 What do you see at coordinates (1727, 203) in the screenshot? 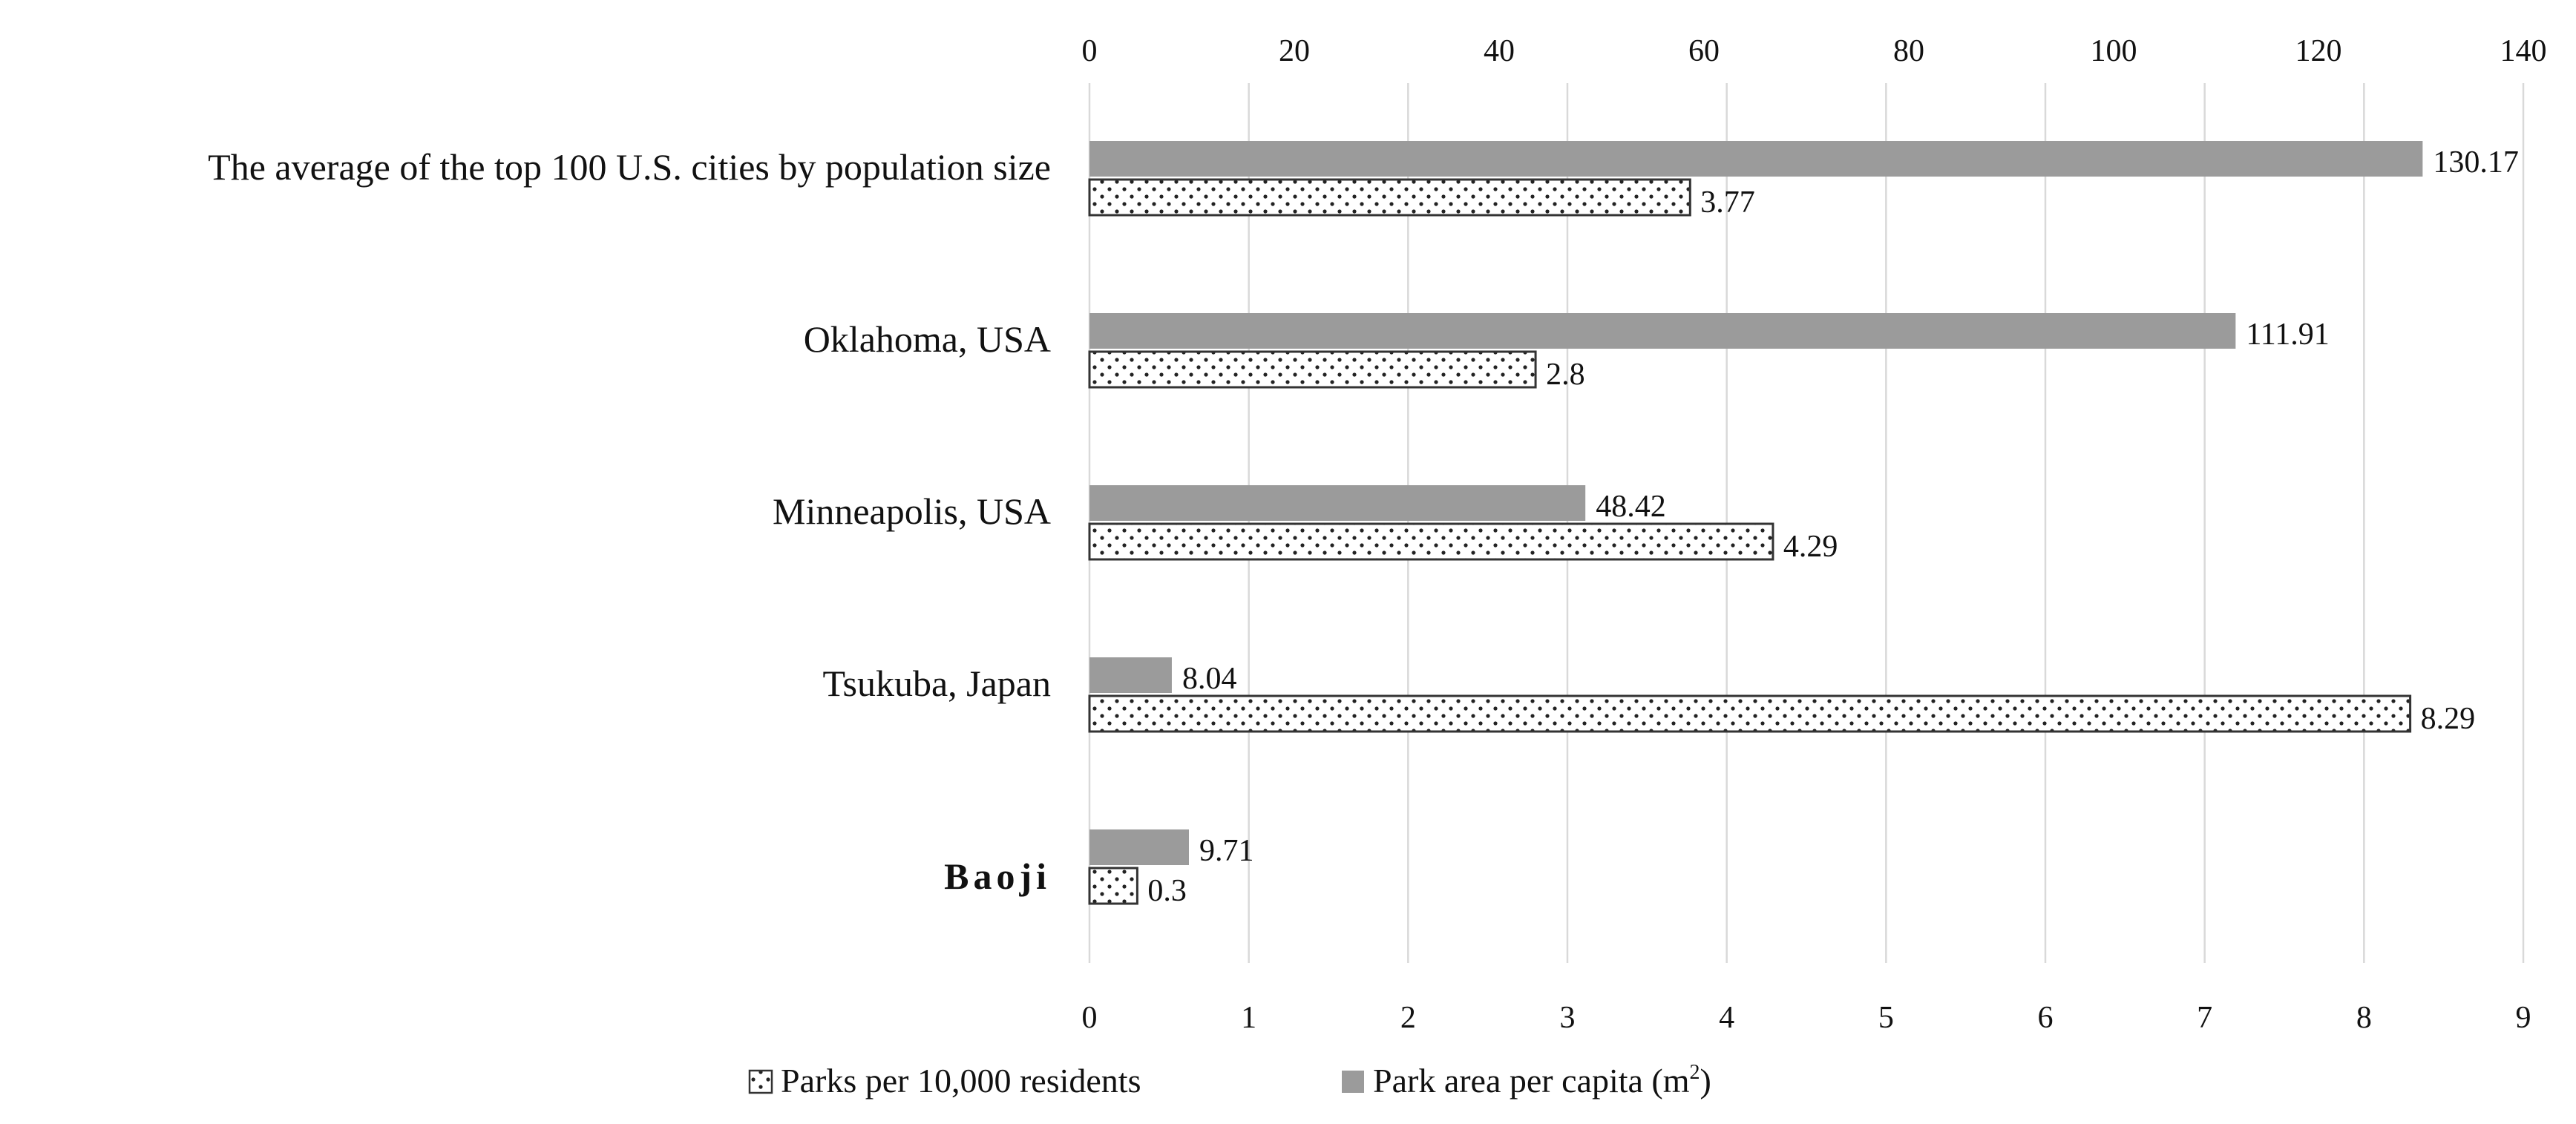
I see `data-label-parks-per-10000-cat-0: 3.77` at bounding box center [1727, 203].